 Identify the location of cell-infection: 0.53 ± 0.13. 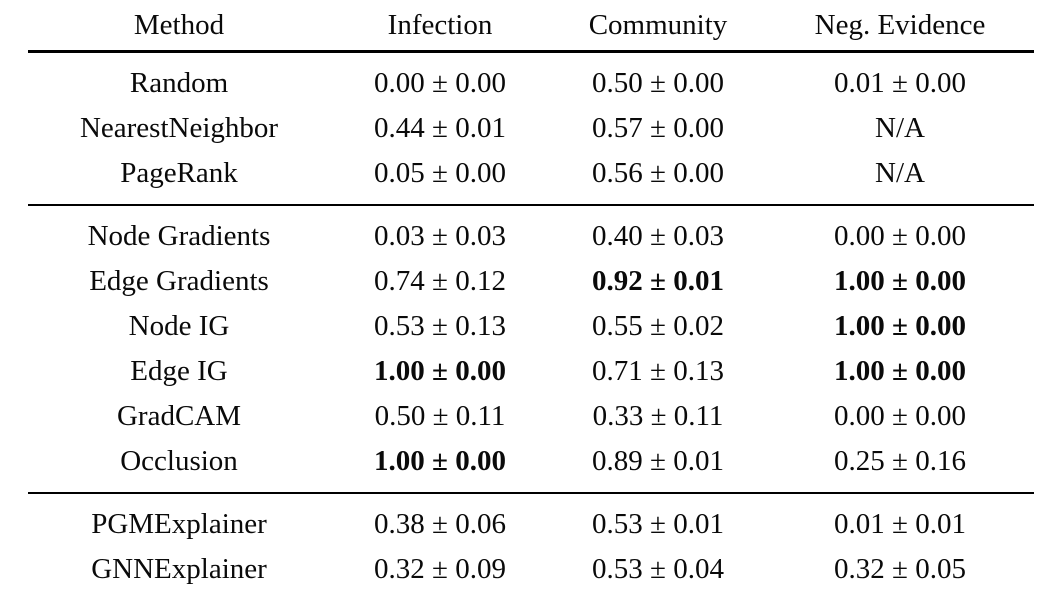
(440, 326).